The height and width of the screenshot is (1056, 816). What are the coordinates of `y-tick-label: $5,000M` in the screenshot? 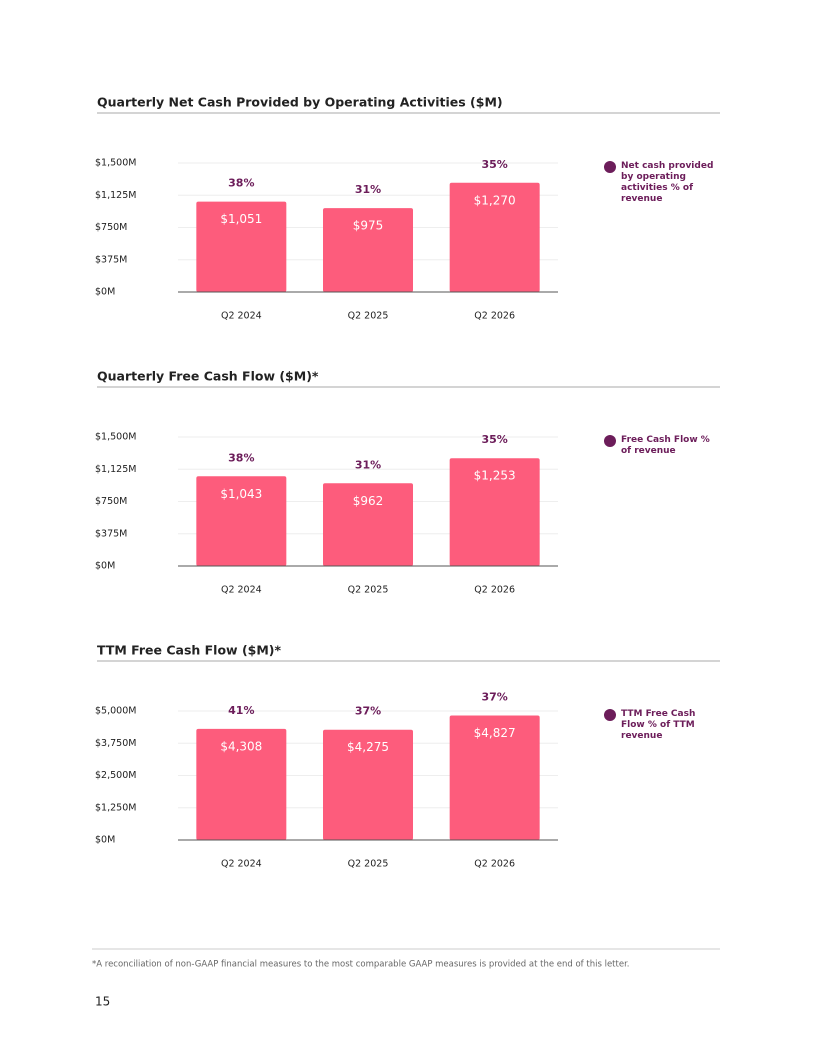 It's located at (115, 711).